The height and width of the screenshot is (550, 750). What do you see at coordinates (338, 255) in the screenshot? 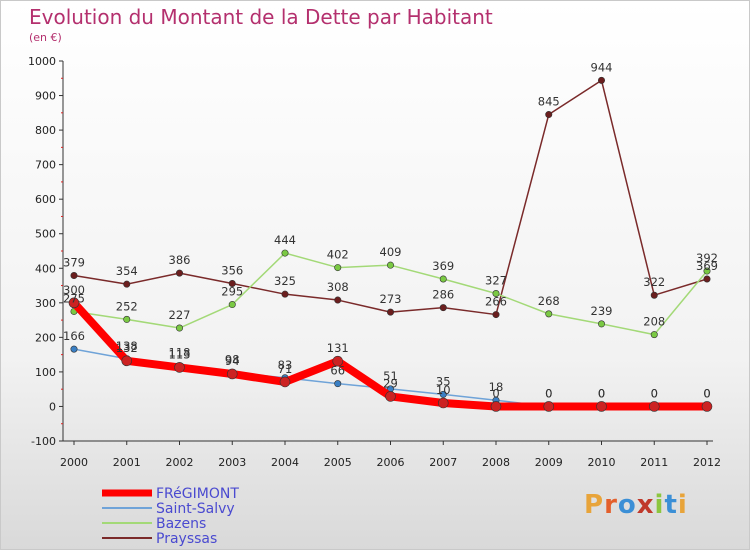
I see `data-label: 402` at bounding box center [338, 255].